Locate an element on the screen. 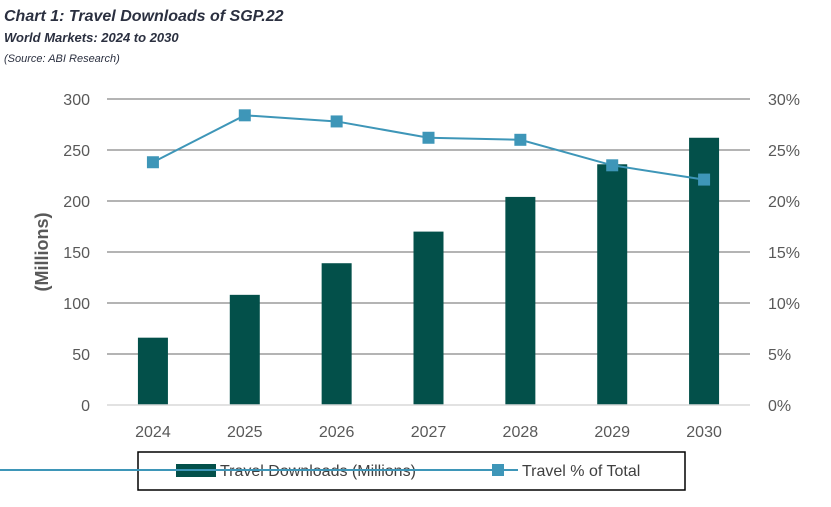 Image resolution: width=831 pixels, height=507 pixels. y-tick-label: 150 is located at coordinates (76, 253).